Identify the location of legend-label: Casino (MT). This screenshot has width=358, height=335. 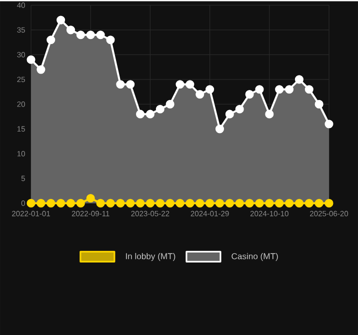
(255, 256).